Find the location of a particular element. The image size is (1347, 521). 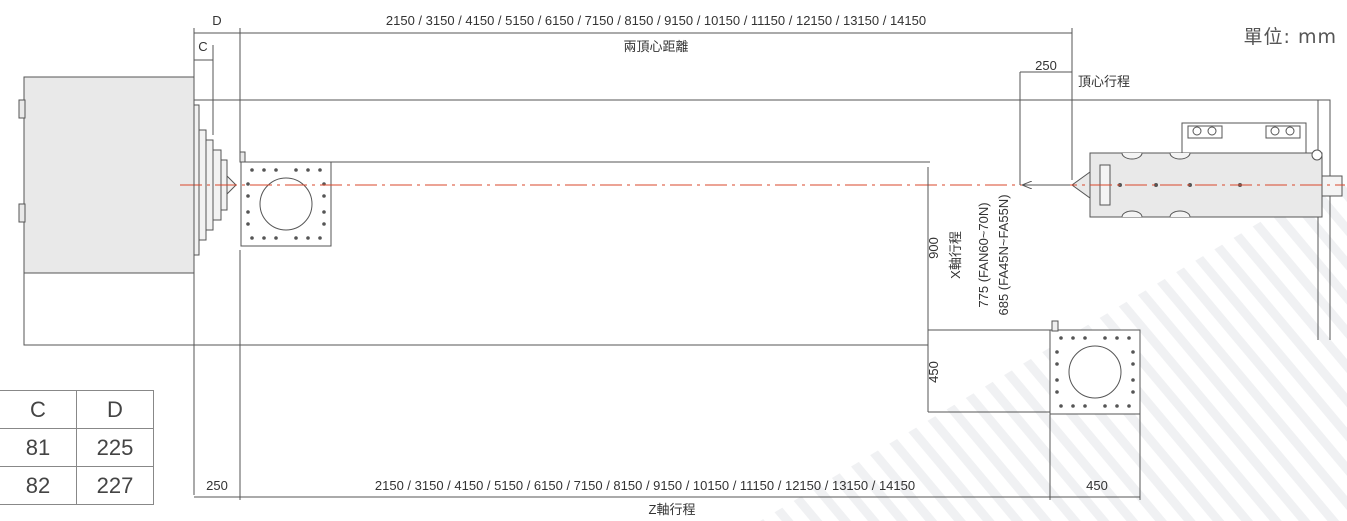

table-cell: 82 is located at coordinates (38, 485).